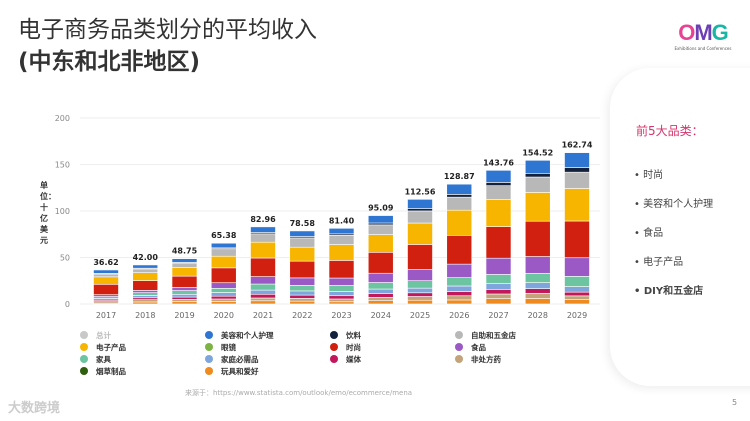 The image size is (750, 421). What do you see at coordinates (142, 347) in the screenshot?
I see `legend-item: 电子产品` at bounding box center [142, 347].